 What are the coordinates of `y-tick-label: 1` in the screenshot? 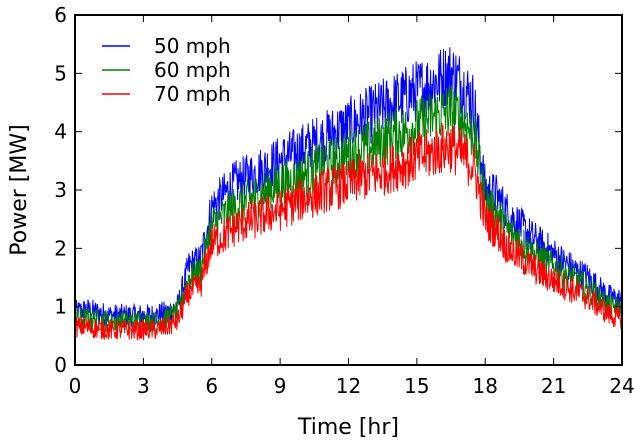 It's located at (60, 307).